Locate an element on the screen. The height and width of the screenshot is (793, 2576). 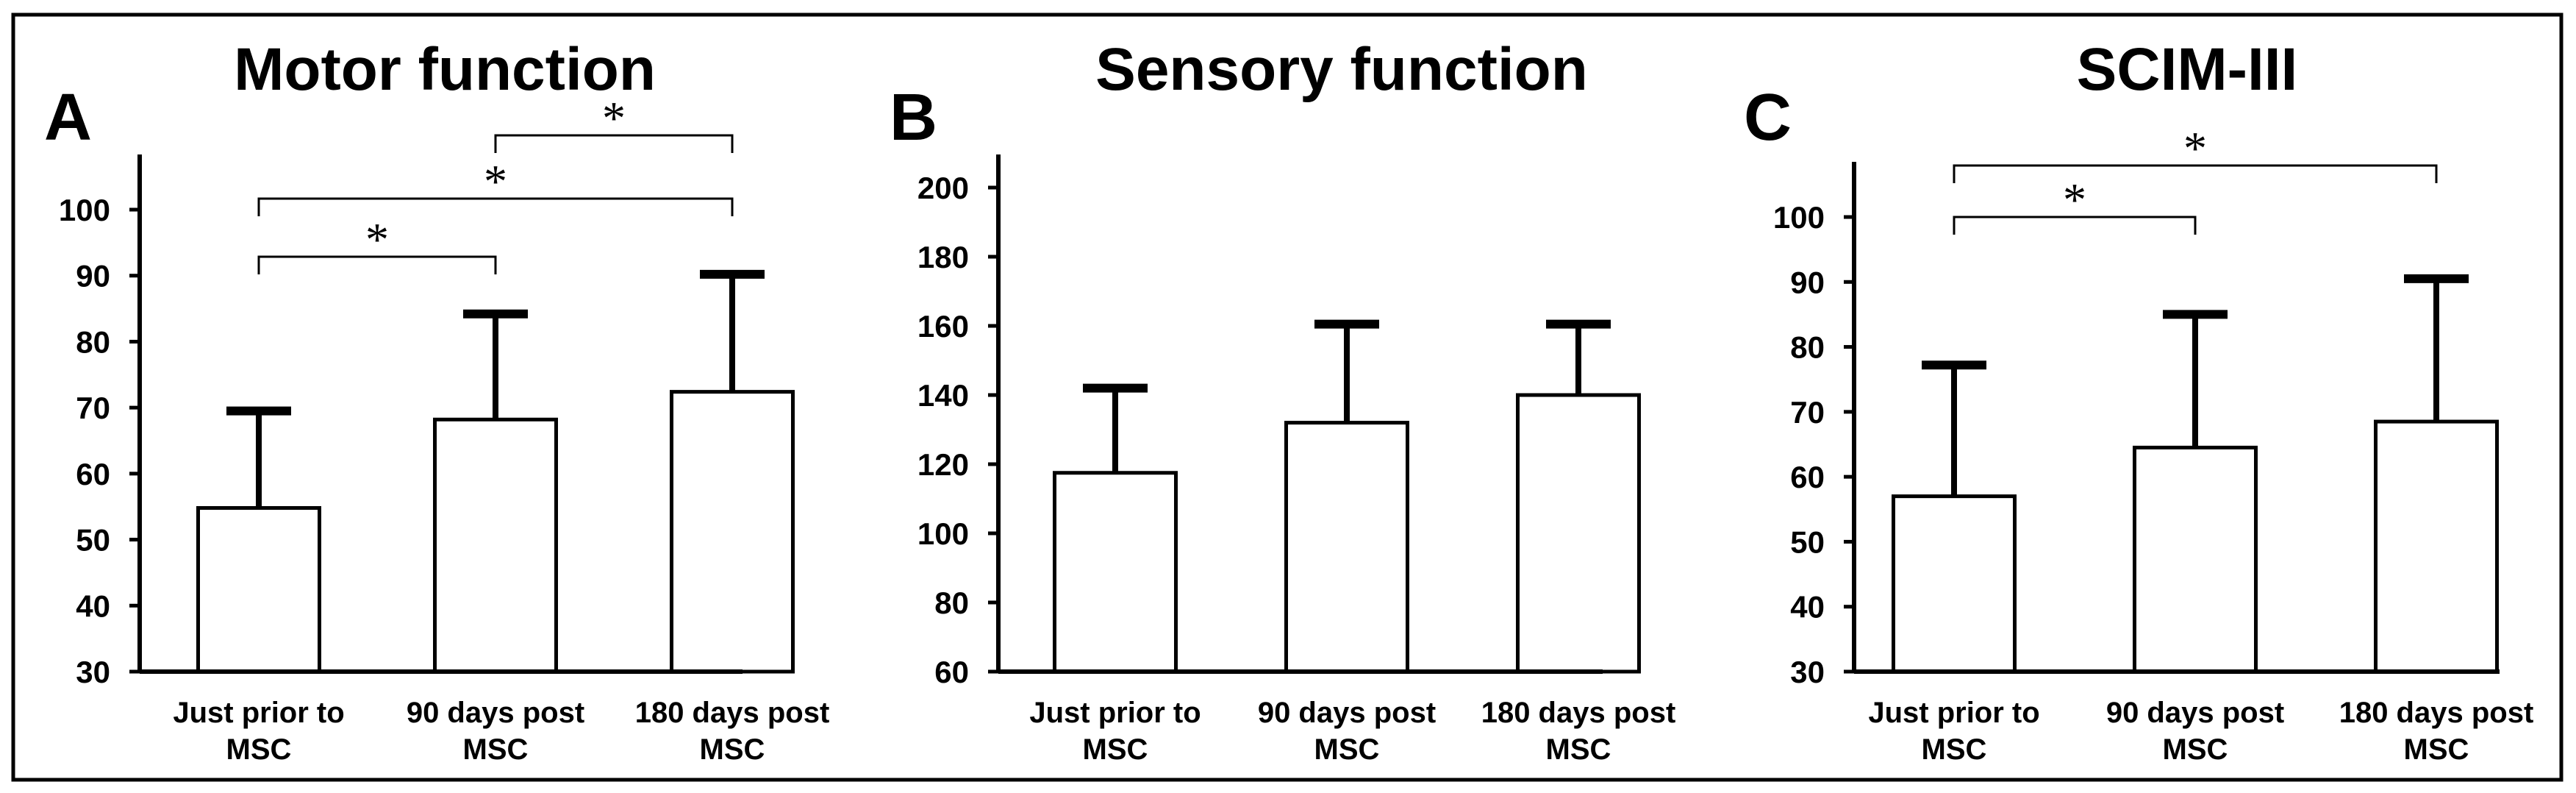
panel-letter: A is located at coordinates (68, 117).